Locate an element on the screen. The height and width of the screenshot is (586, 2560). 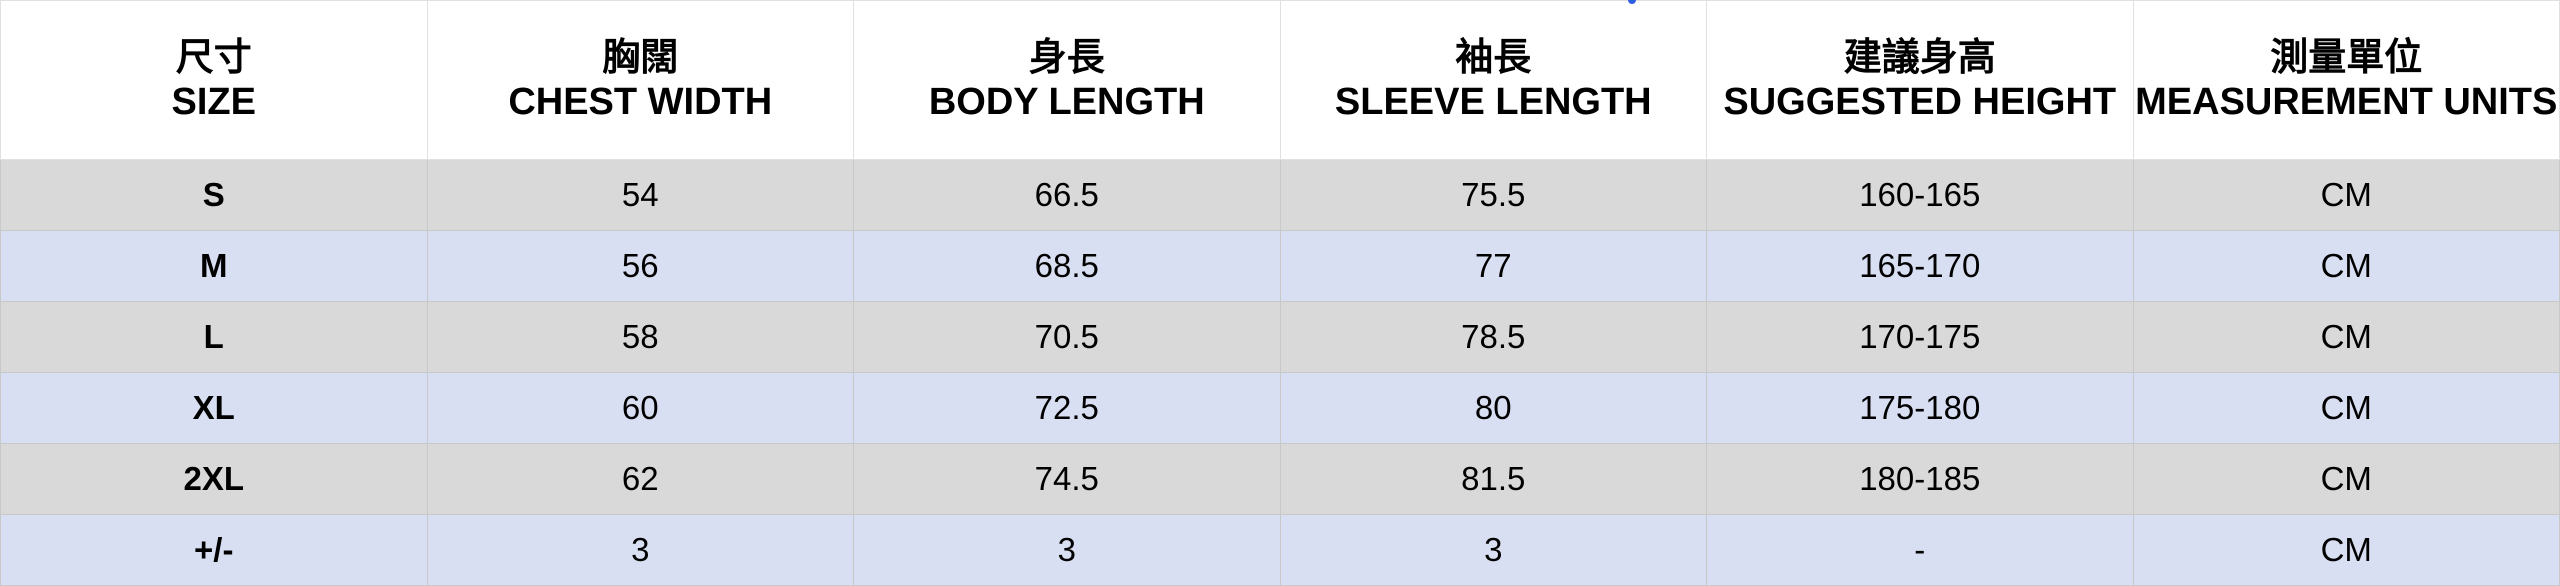
table-cell: 68.5 is located at coordinates (1067, 266).